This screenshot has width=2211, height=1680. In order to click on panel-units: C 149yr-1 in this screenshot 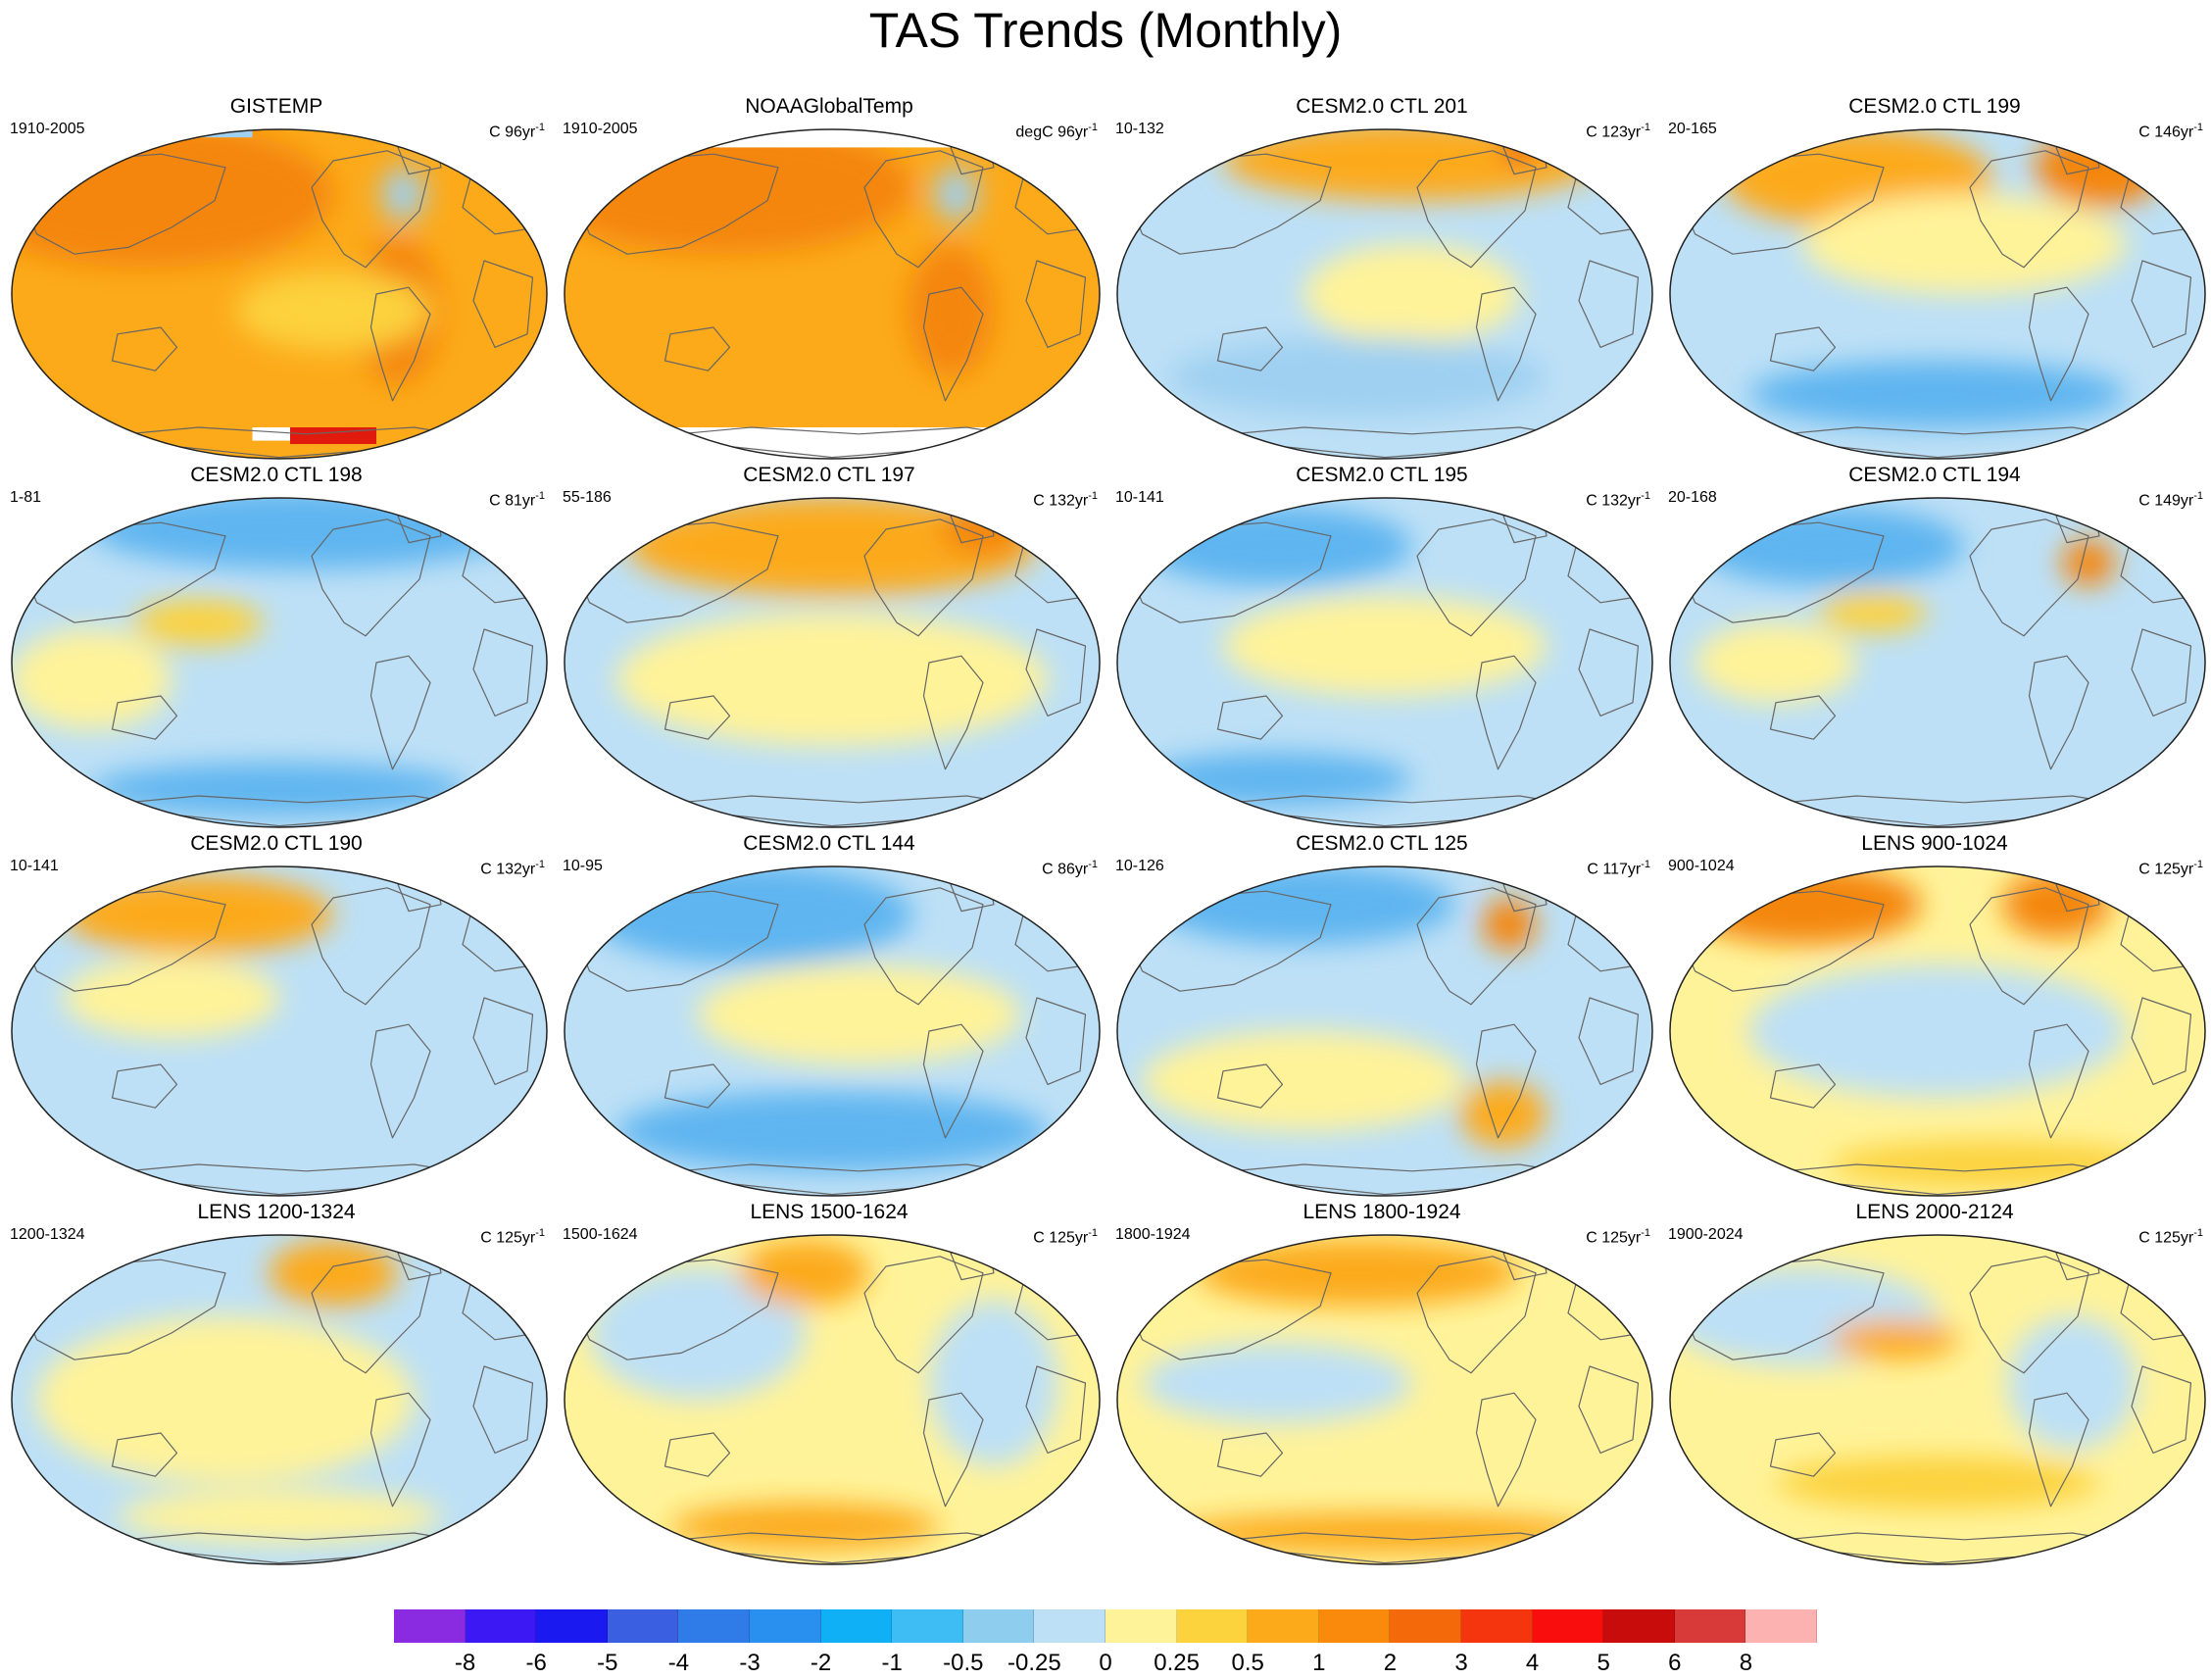, I will do `click(2170, 498)`.